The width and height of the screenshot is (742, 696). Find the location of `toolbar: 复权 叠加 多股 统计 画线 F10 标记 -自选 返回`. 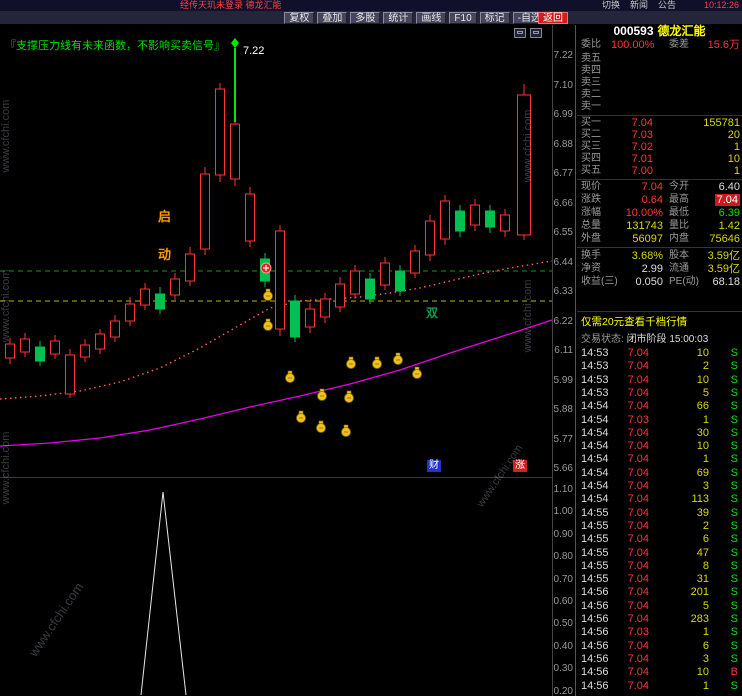

toolbar: 复权 叠加 多股 统计 画线 F10 标记 -自选 返回 is located at coordinates (371, 18).